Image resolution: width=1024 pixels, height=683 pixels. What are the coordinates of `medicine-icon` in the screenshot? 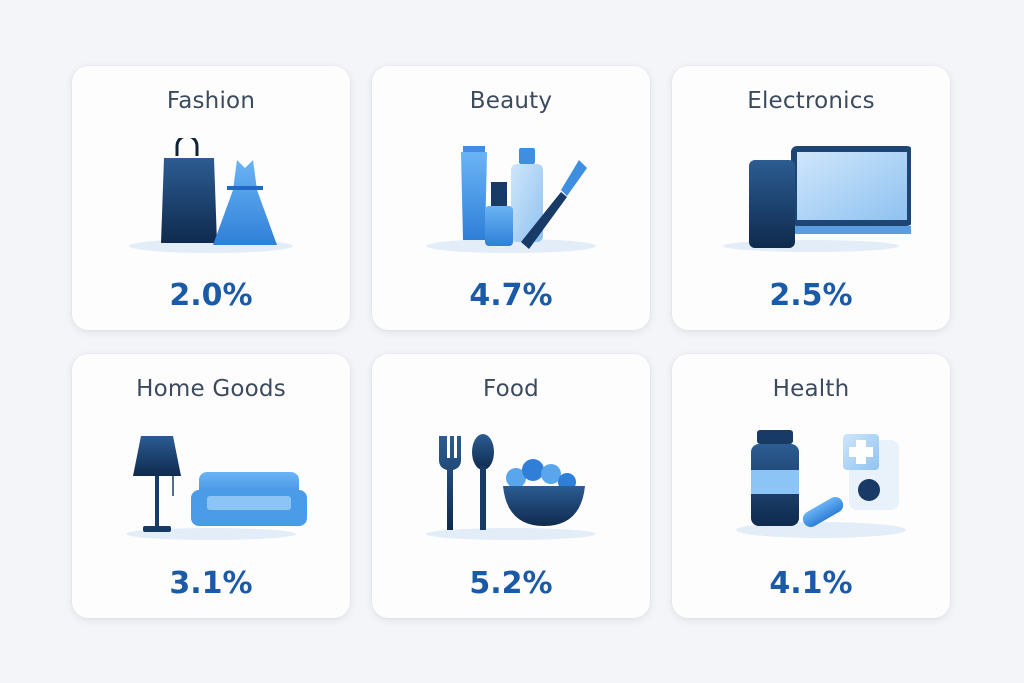 It's located at (821, 484).